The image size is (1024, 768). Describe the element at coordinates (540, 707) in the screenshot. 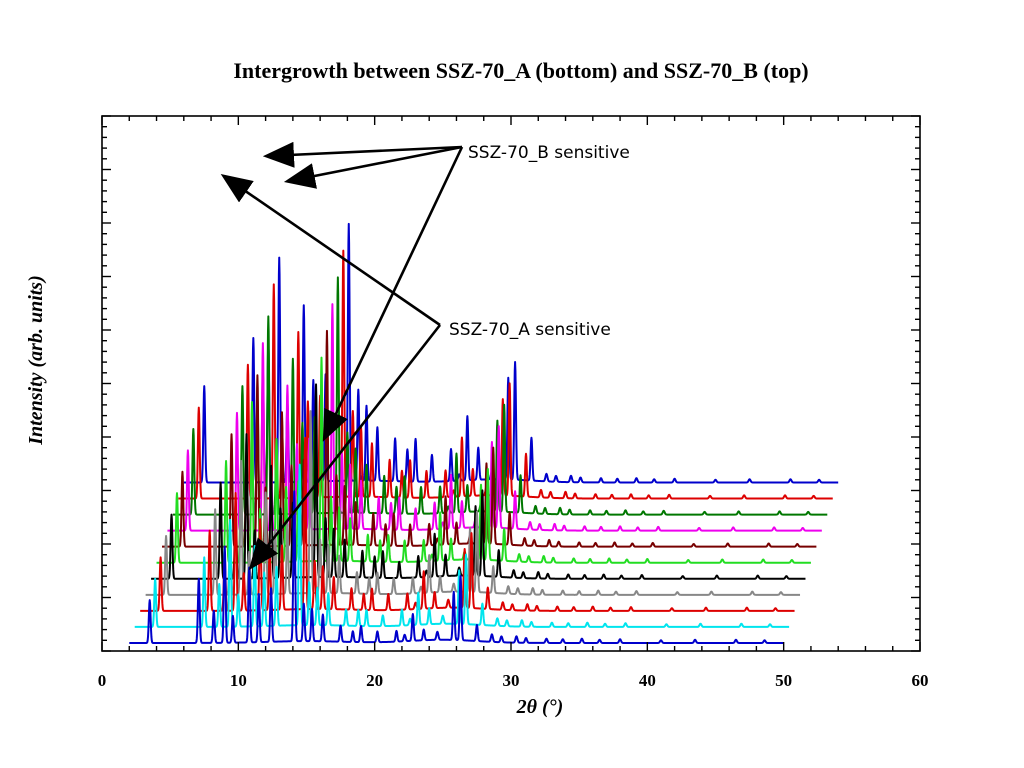

I see `x-axis-label: 2θ (°)` at that location.